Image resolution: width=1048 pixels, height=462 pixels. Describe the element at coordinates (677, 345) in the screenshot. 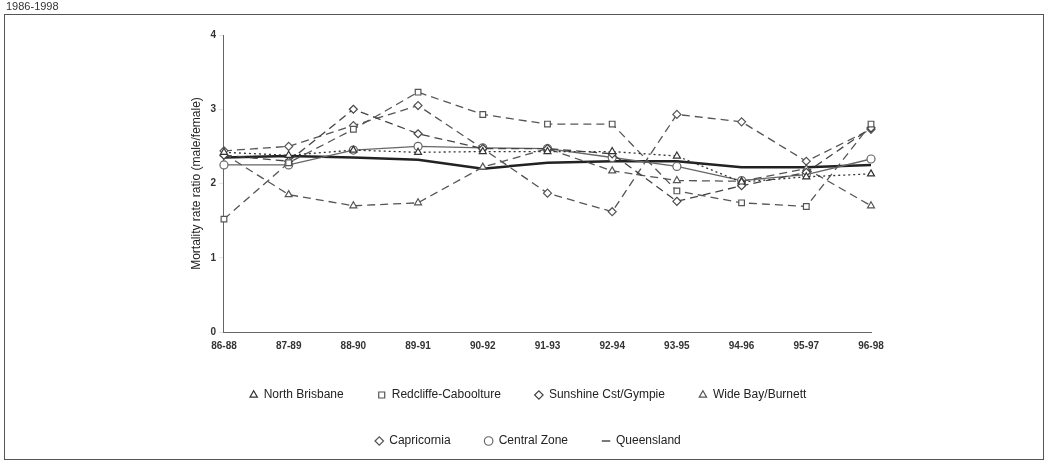

I see `x-tick-label: 93-95` at that location.